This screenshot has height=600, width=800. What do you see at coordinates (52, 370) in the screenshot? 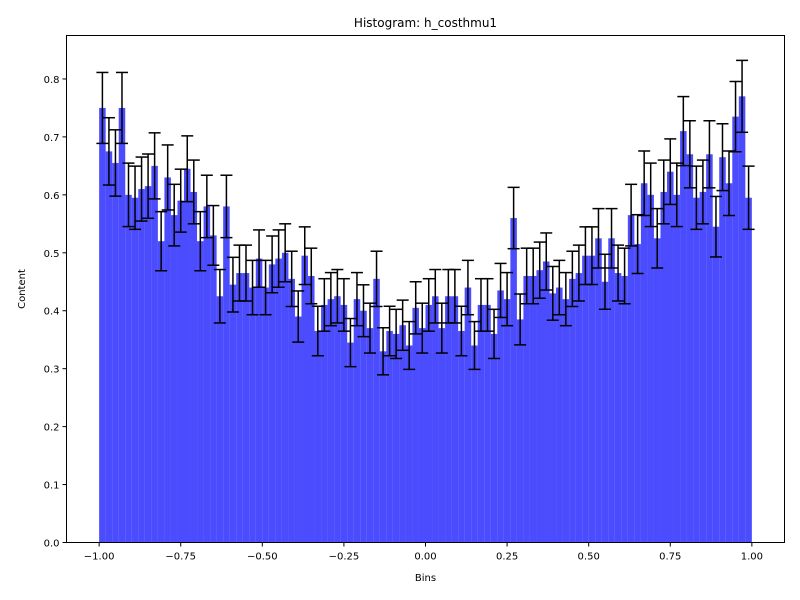
I see `y-tick-label: 0.3` at bounding box center [52, 370].